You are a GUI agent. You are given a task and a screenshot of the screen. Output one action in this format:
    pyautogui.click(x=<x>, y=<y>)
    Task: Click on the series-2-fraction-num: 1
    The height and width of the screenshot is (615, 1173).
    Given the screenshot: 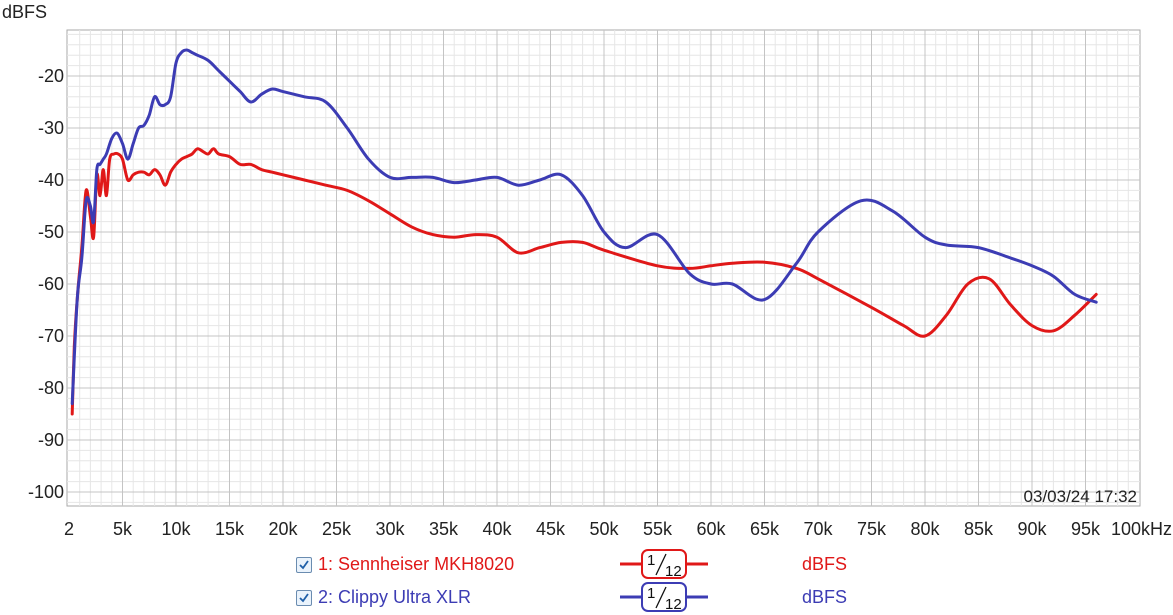 What is the action you would take?
    pyautogui.click(x=651, y=593)
    